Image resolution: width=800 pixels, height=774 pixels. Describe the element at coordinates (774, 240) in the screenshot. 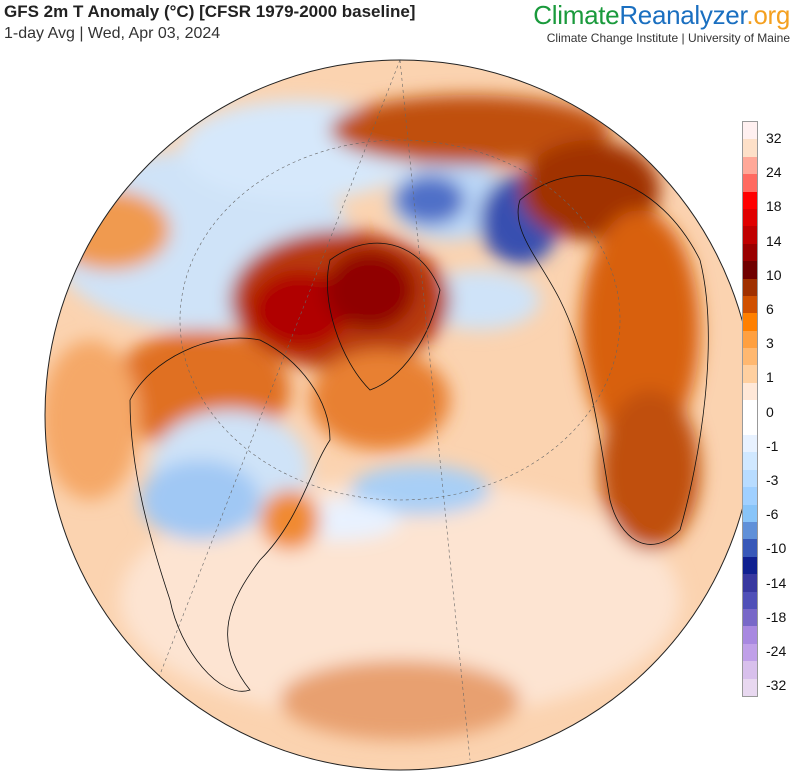

I see `colorbar-label: 14` at that location.